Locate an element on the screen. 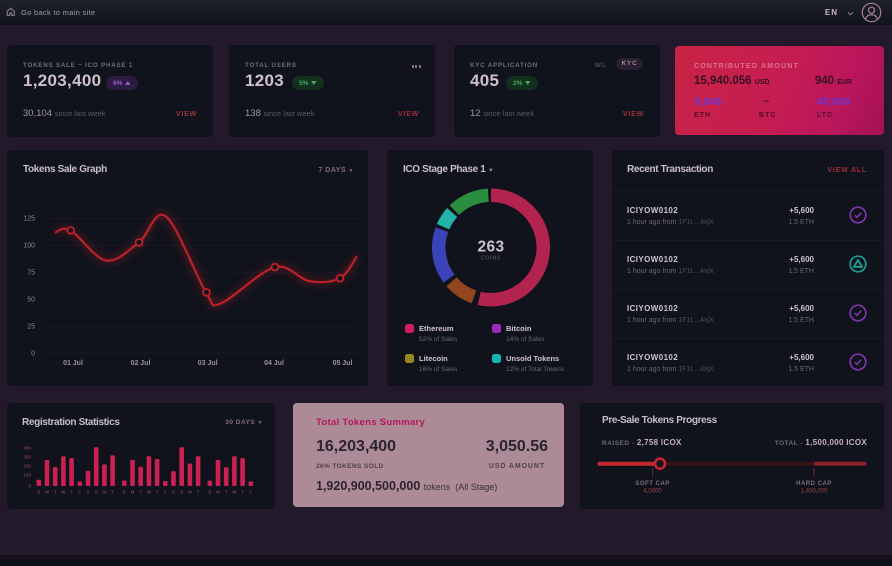 The image size is (892, 566). svg-text: 12% of Total Tokens is located at coordinates (535, 369).